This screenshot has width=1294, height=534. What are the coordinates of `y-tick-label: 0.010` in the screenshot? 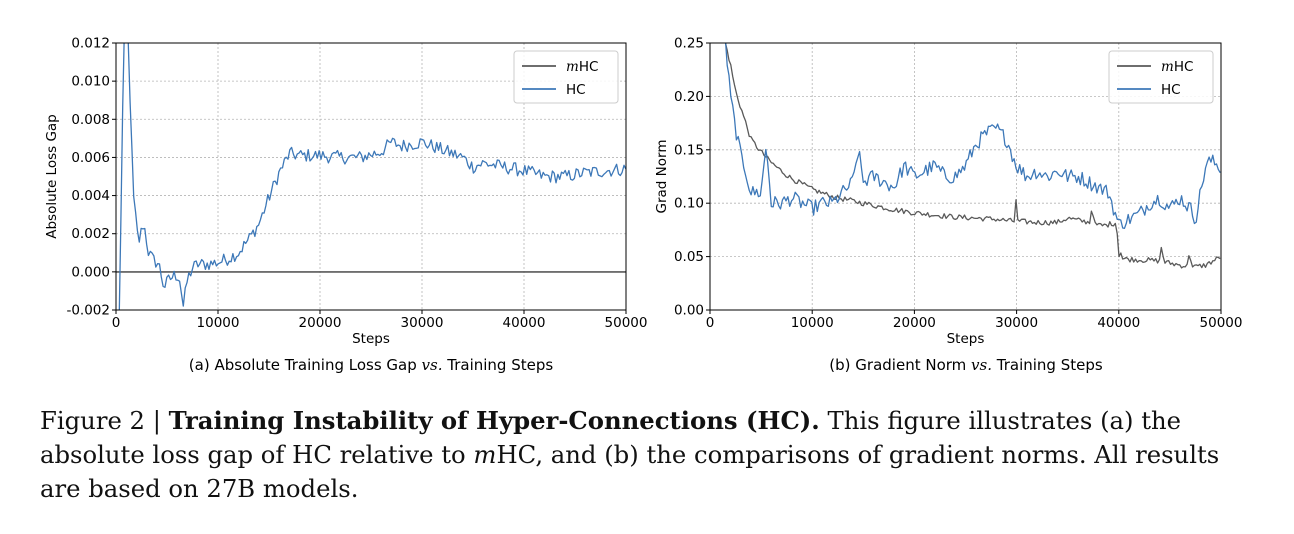 It's located at (90, 82).